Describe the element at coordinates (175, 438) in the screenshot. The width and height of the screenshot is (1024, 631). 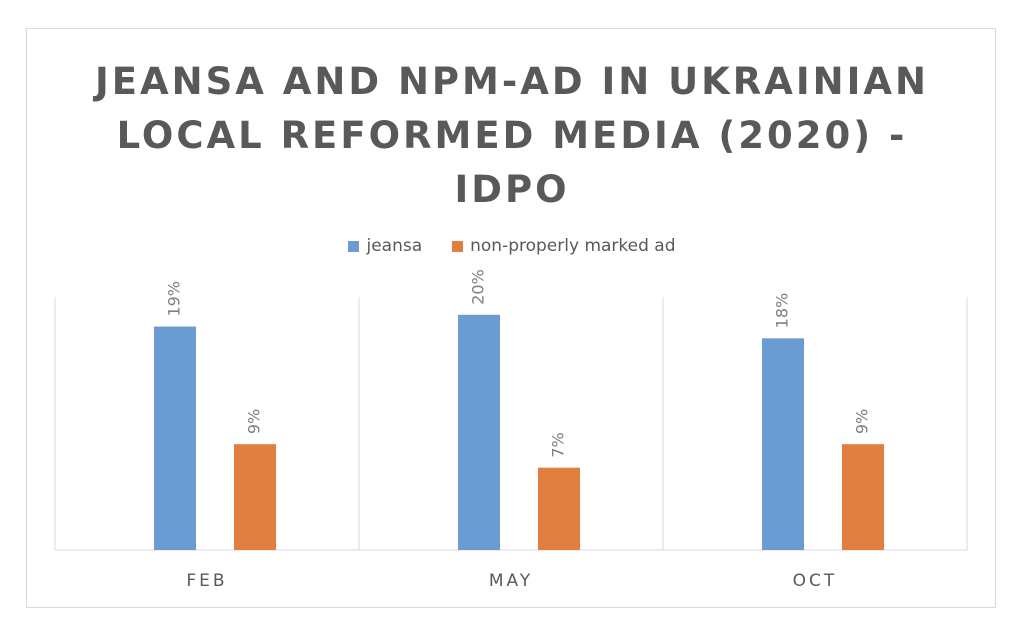
I see `bar-jeansa-feb` at that location.